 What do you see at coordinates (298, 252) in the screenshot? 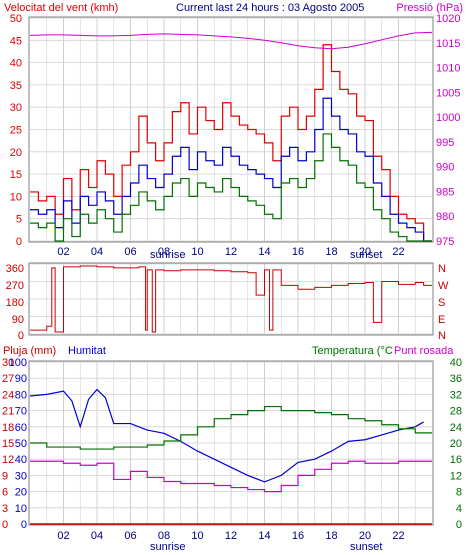
I see `hour-tick-label-top: 16` at bounding box center [298, 252].